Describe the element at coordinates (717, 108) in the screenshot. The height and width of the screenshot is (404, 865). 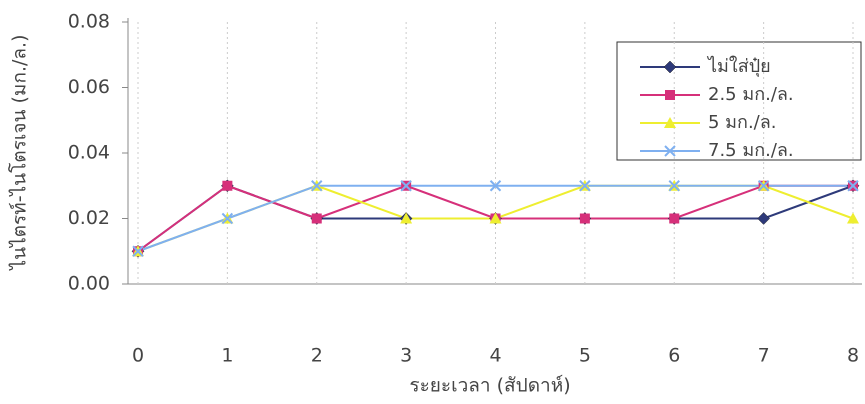
I see `legend: ไม่ใส่ปุ๋ย 2.5 มก./ล. 5 มก./ล. 7.5 มก./ล.` at that location.